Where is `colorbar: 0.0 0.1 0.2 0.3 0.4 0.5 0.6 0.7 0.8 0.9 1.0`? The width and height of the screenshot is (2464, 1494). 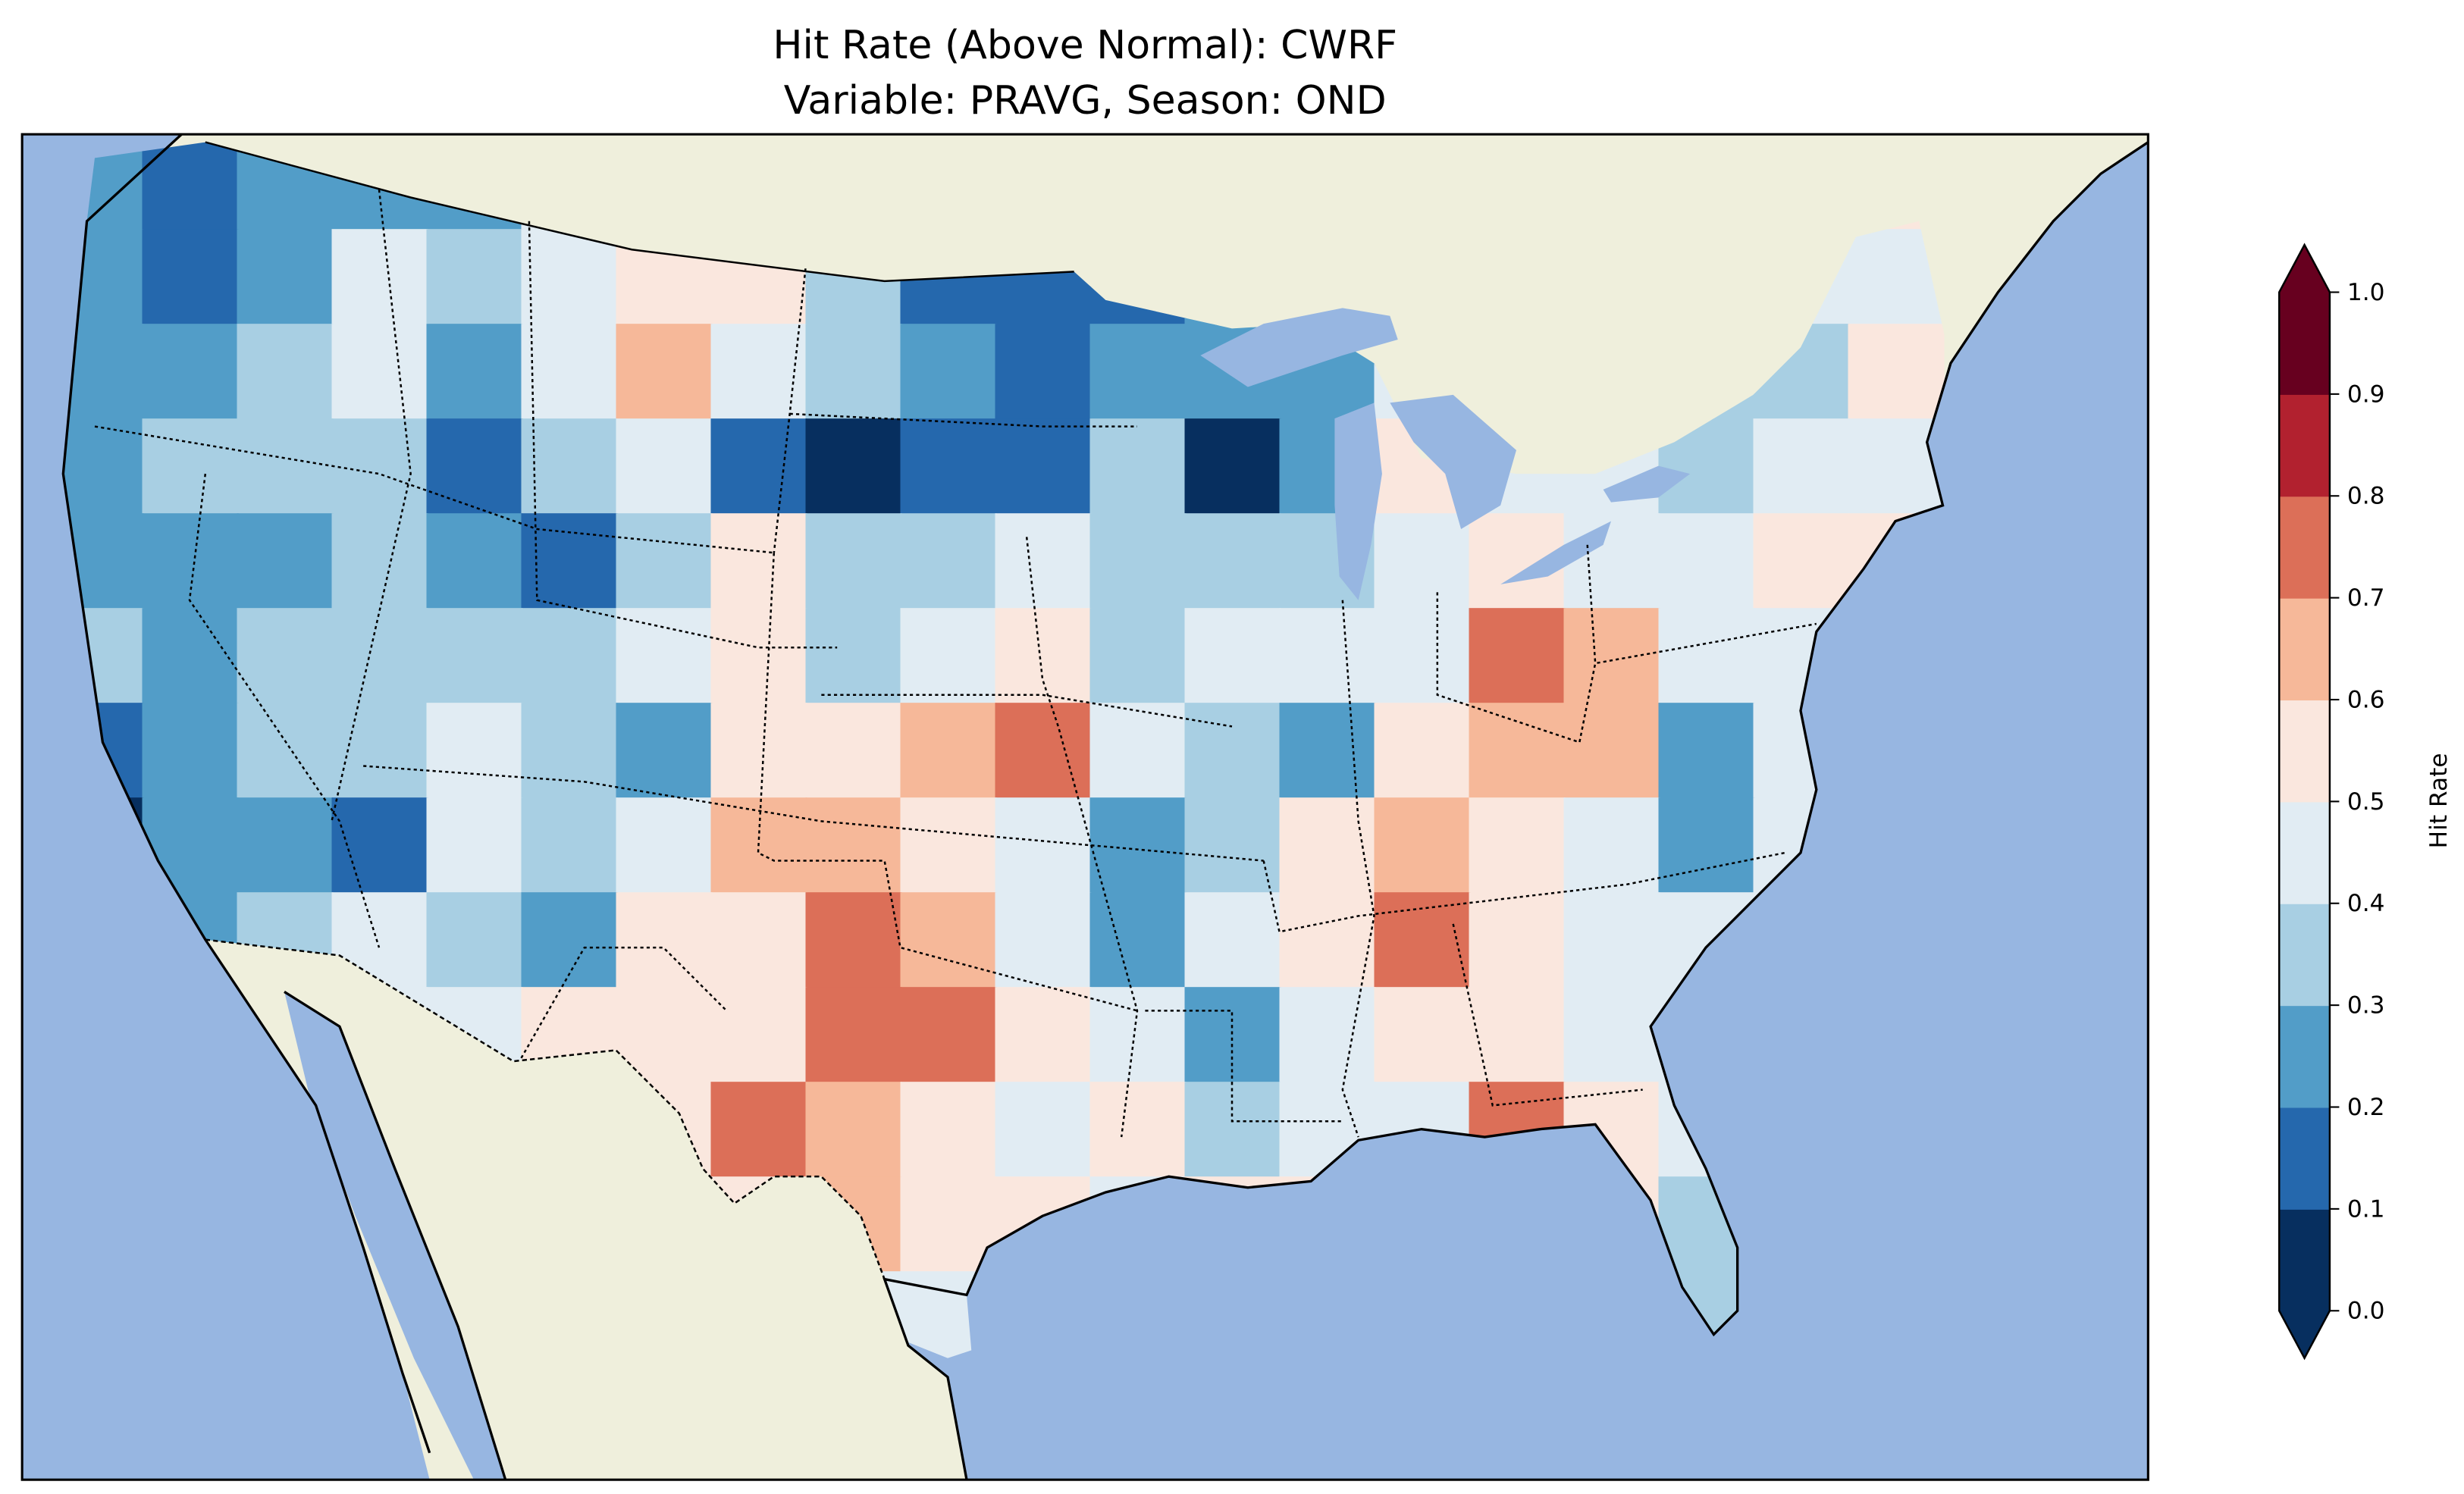
colorbar: 0.0 0.1 0.2 0.3 0.4 0.5 0.6 0.7 0.8 0.9 1.0 is located at coordinates (2331, 802).